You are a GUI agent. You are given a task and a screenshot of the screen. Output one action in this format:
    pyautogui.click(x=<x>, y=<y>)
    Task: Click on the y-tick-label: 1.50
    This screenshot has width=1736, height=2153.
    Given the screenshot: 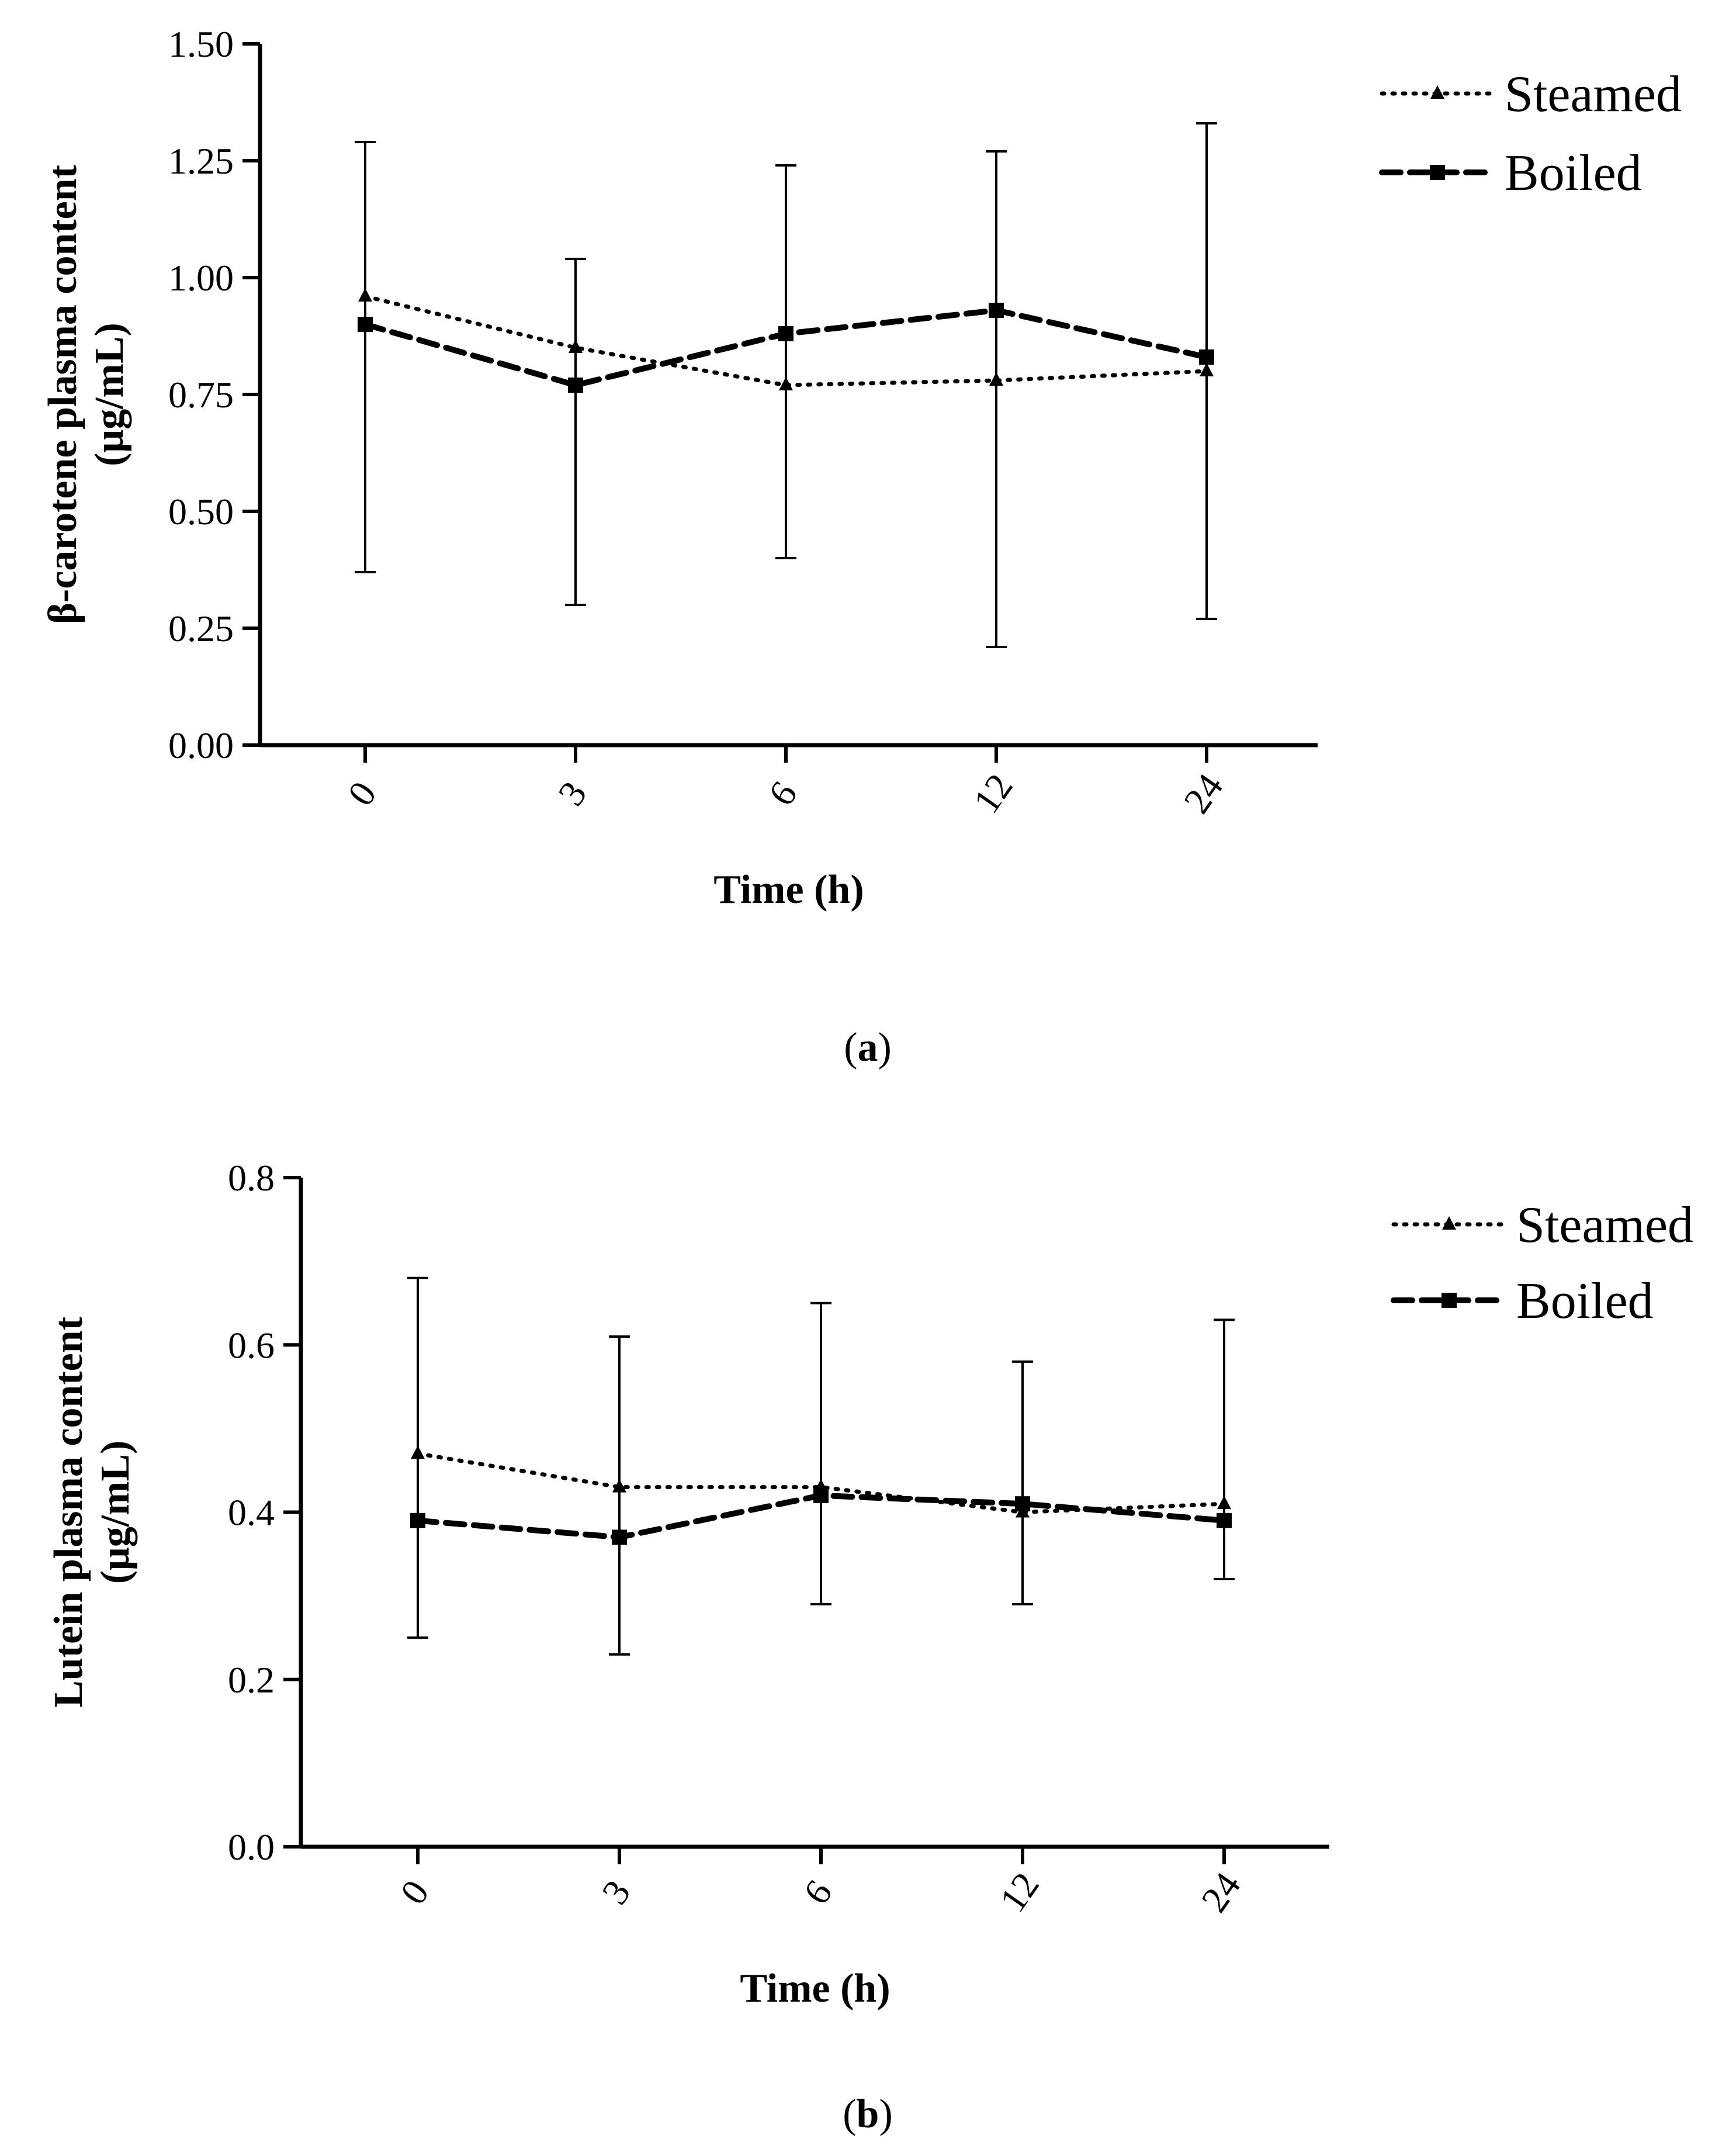 What is the action you would take?
    pyautogui.click(x=201, y=44)
    